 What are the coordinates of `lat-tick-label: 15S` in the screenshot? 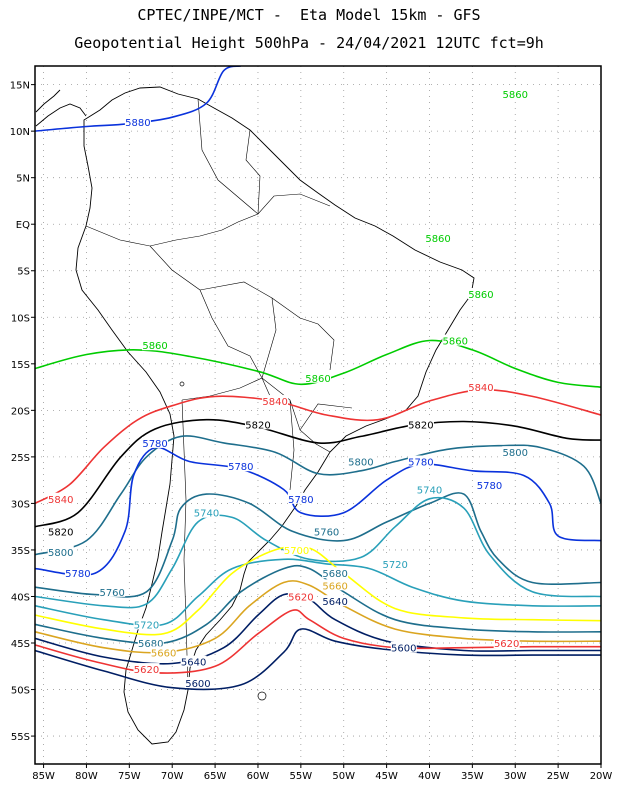 It's located at (20, 365).